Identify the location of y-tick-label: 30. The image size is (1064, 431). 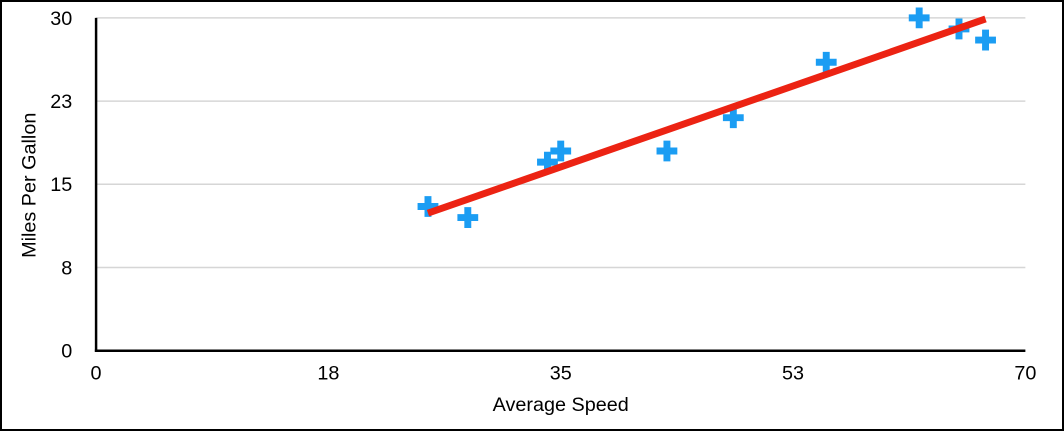
(61, 19).